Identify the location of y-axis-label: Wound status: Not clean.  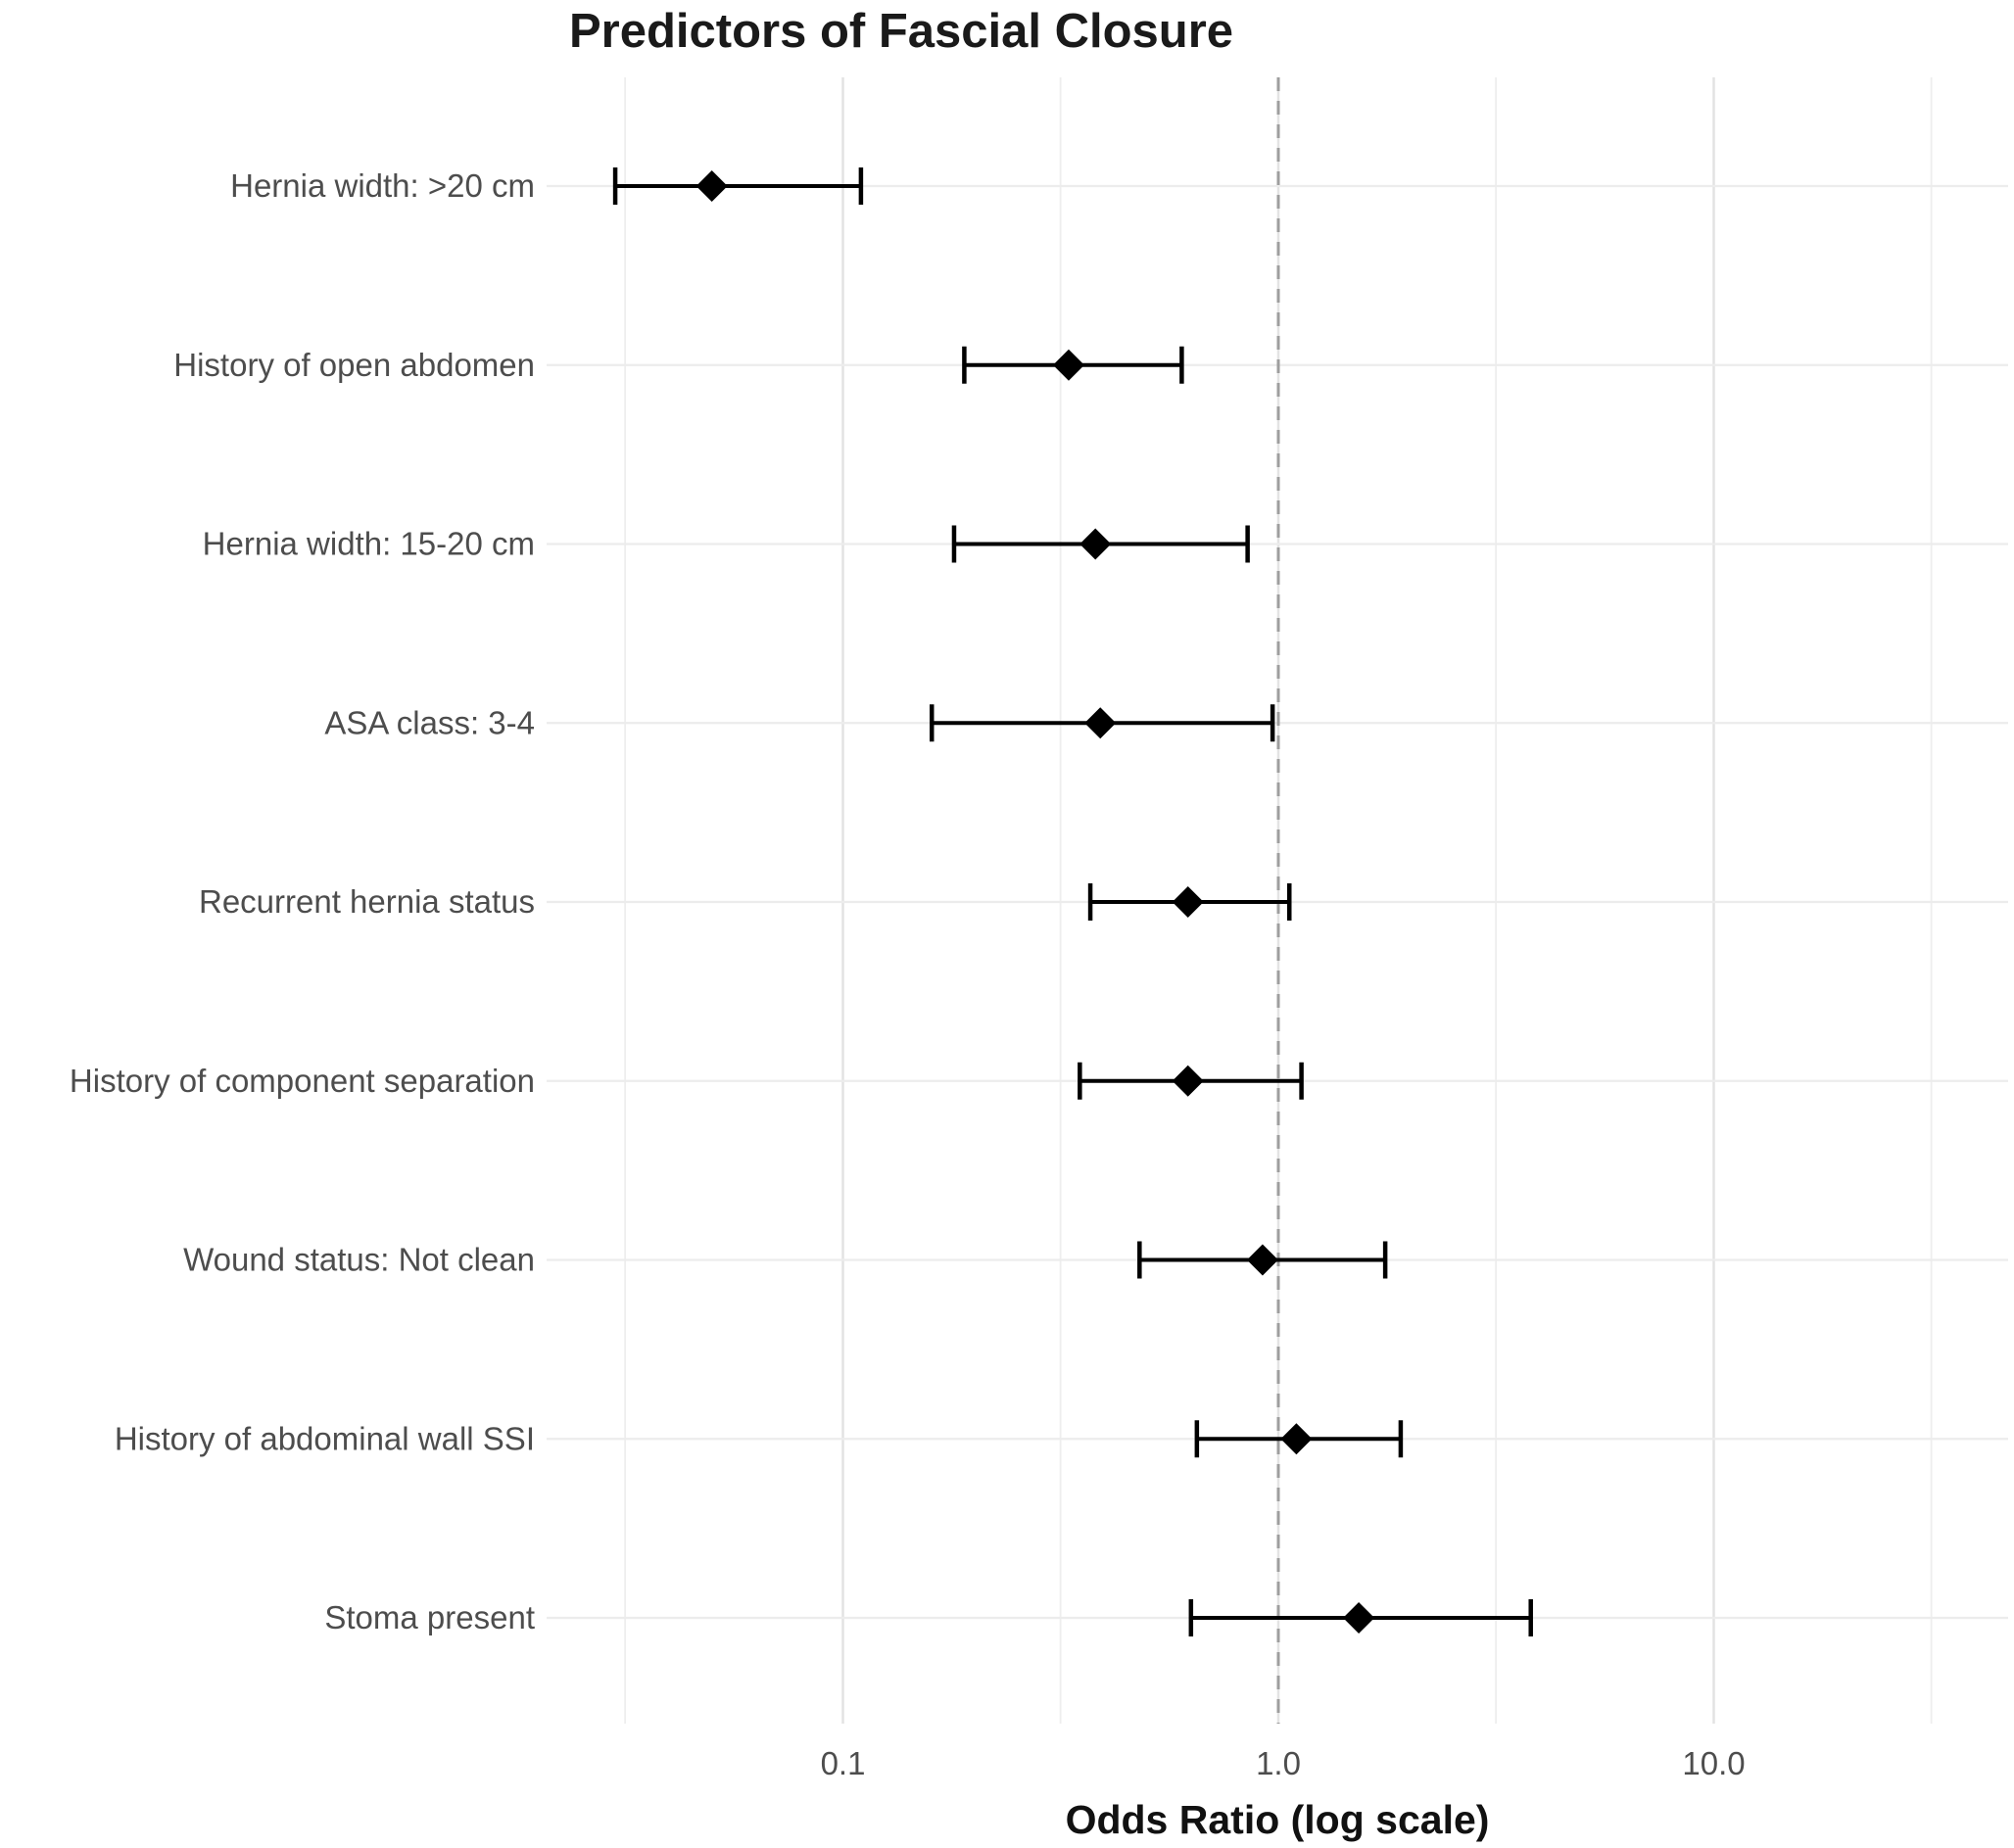
(359, 1260).